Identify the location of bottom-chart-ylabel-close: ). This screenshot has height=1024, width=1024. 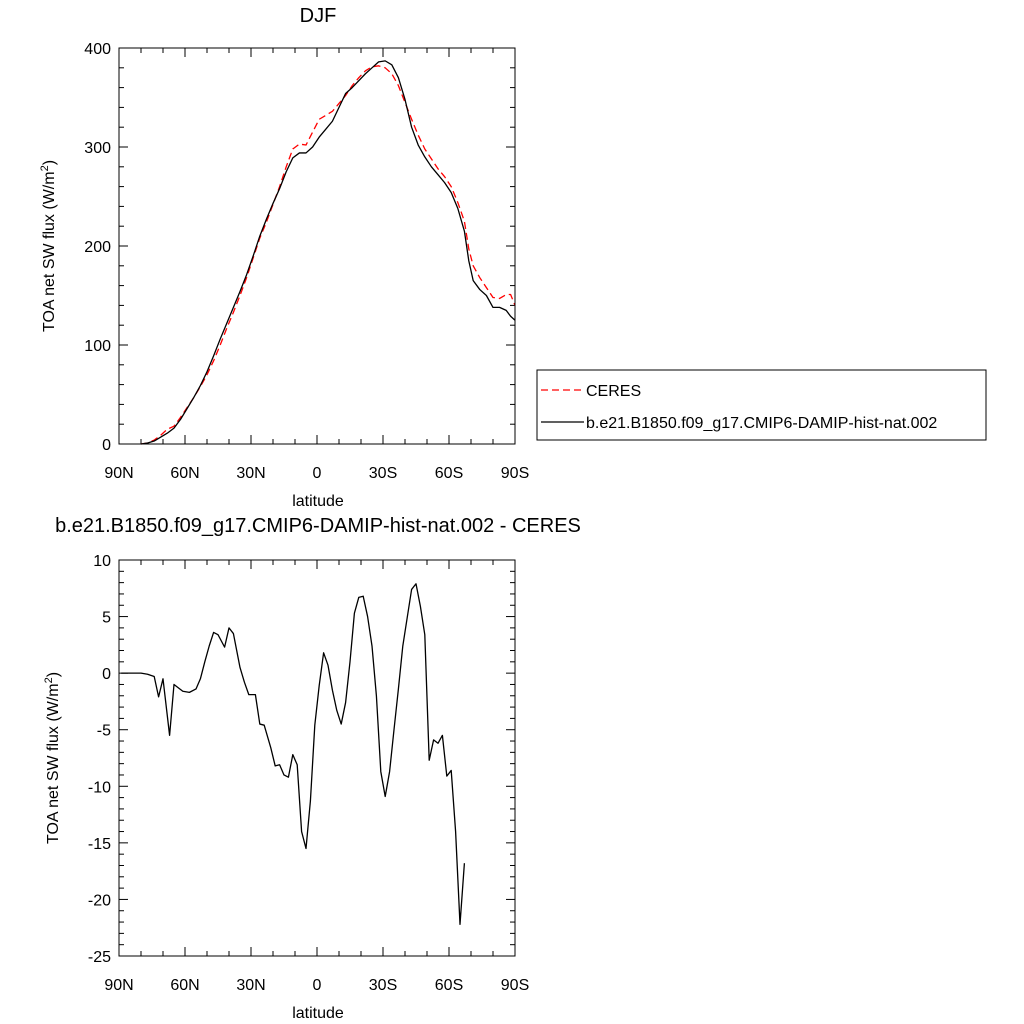
(53, 674).